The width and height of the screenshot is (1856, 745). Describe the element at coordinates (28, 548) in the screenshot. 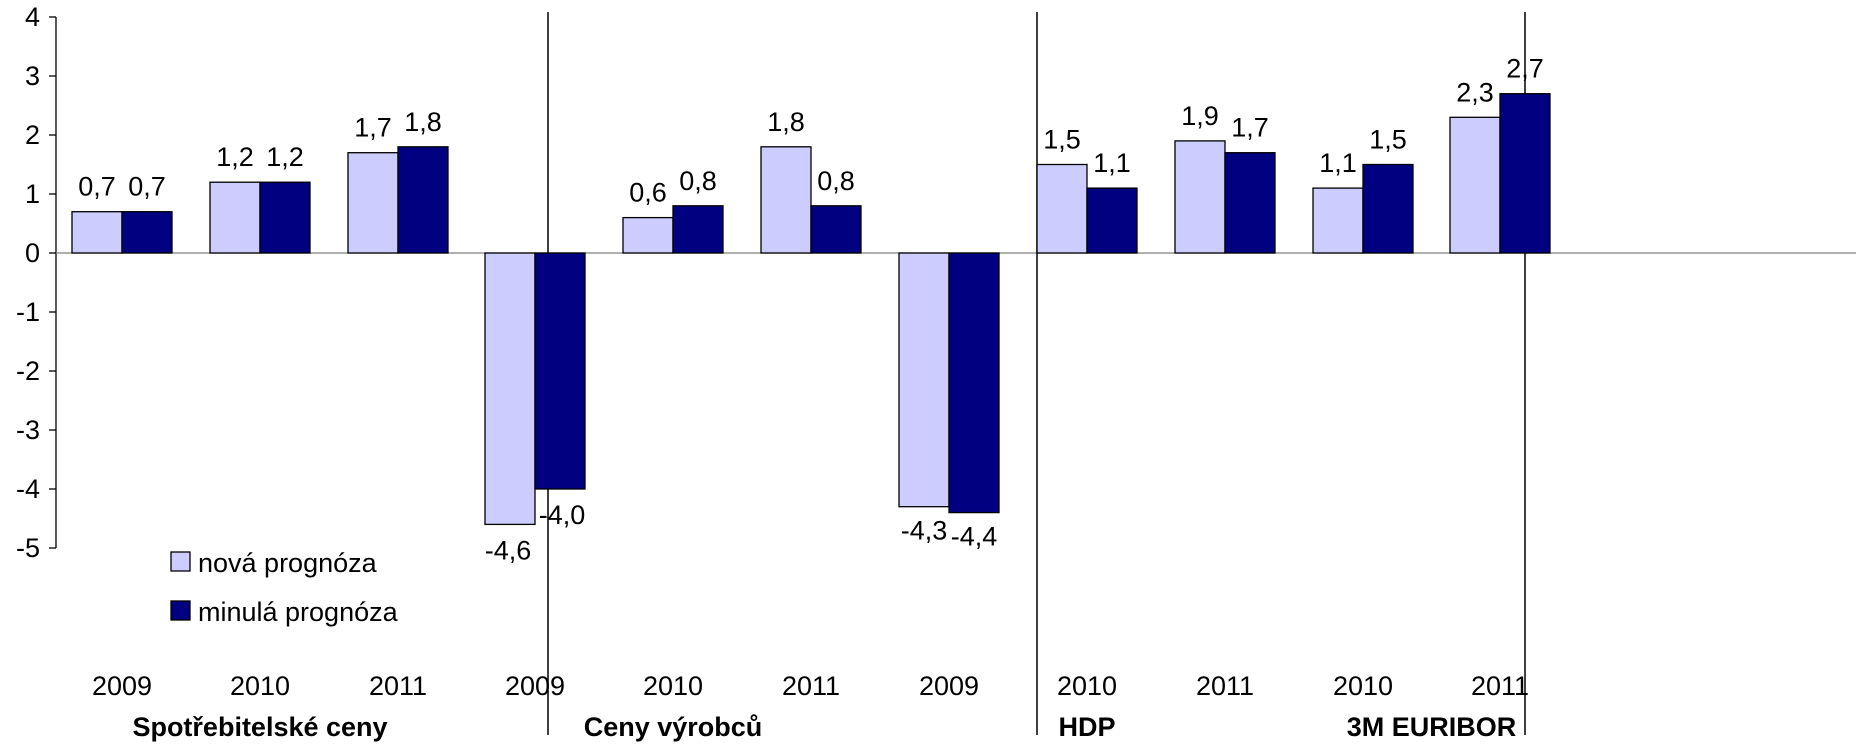

I see `y-tick-label: -5` at that location.